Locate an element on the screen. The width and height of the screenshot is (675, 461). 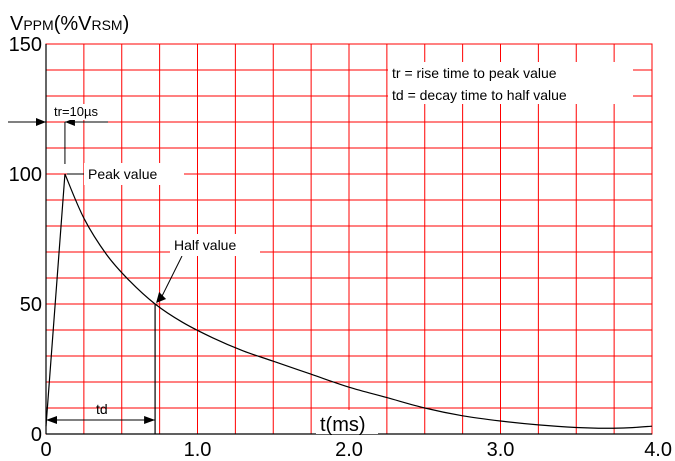
peak-label-background is located at coordinates (134, 174).